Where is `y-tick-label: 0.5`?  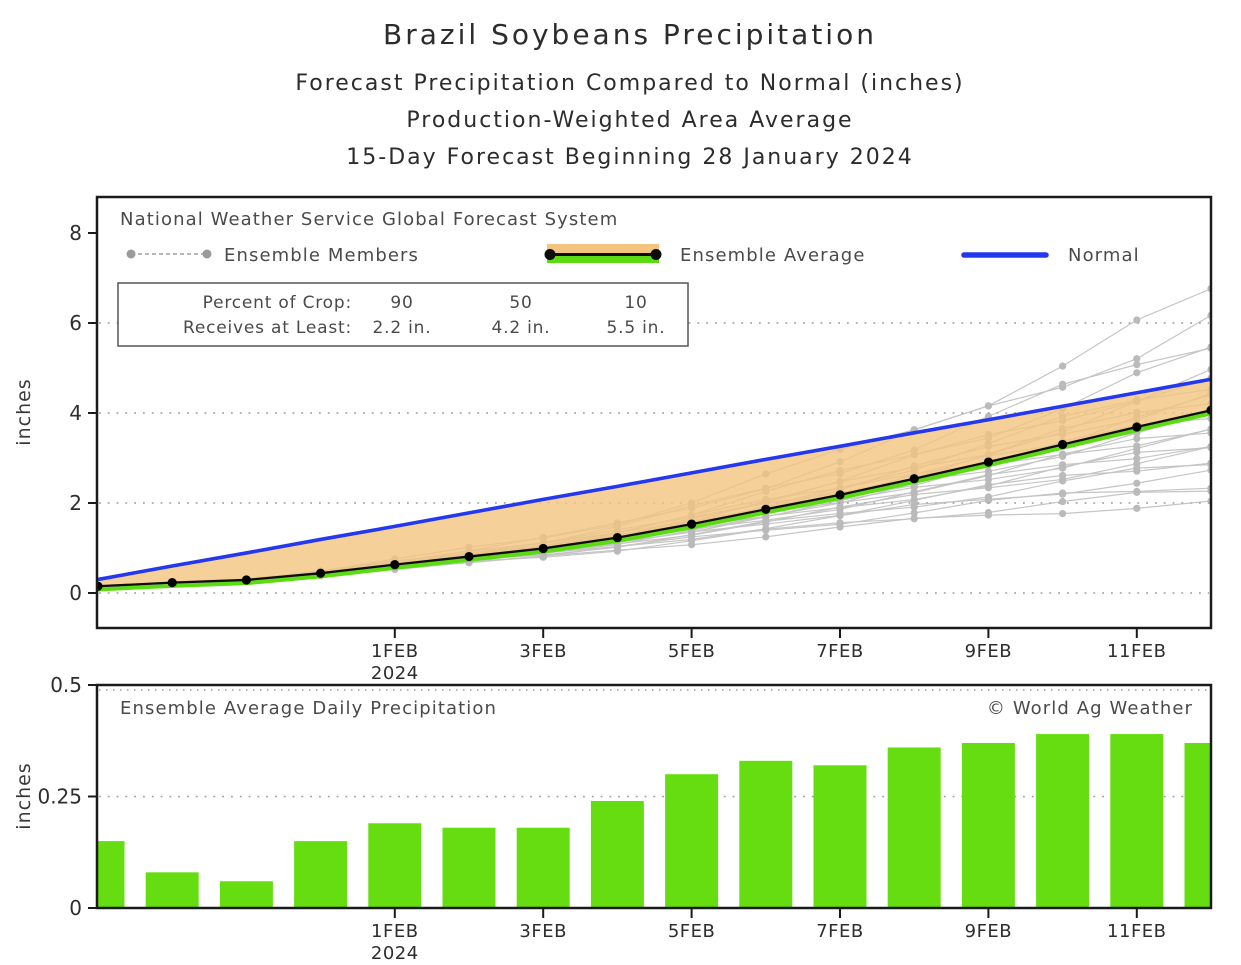
y-tick-label: 0.5 is located at coordinates (66, 685).